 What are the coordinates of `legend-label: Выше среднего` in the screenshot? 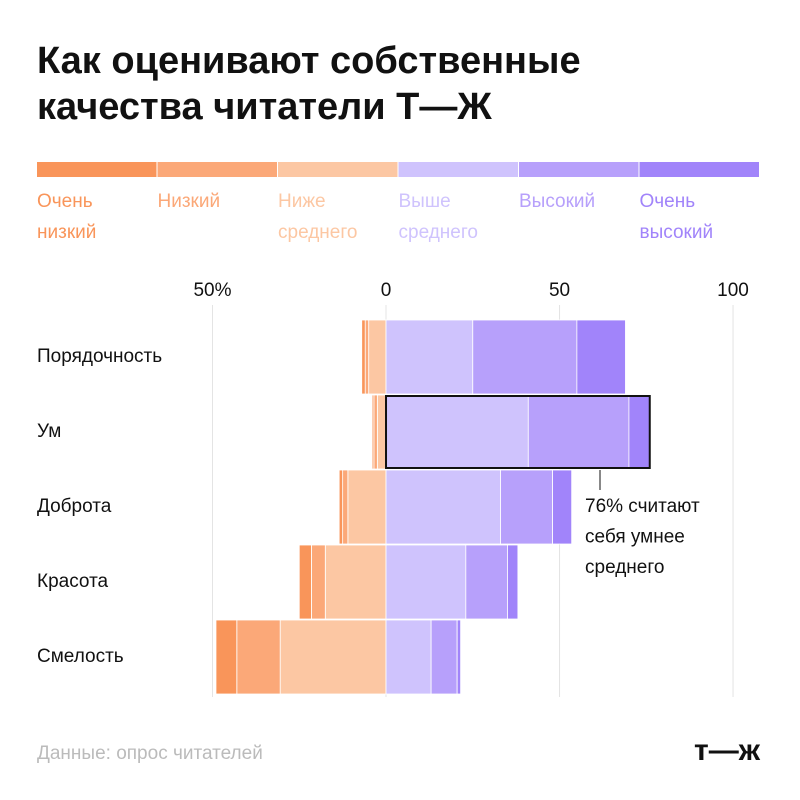 It's located at (438, 217).